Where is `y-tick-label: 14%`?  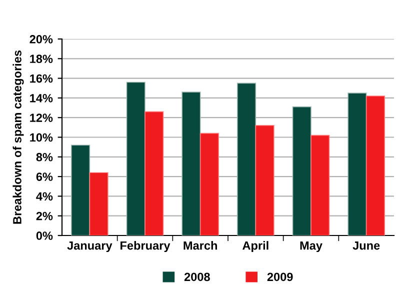 y-tick-label: 14% is located at coordinates (41, 98).